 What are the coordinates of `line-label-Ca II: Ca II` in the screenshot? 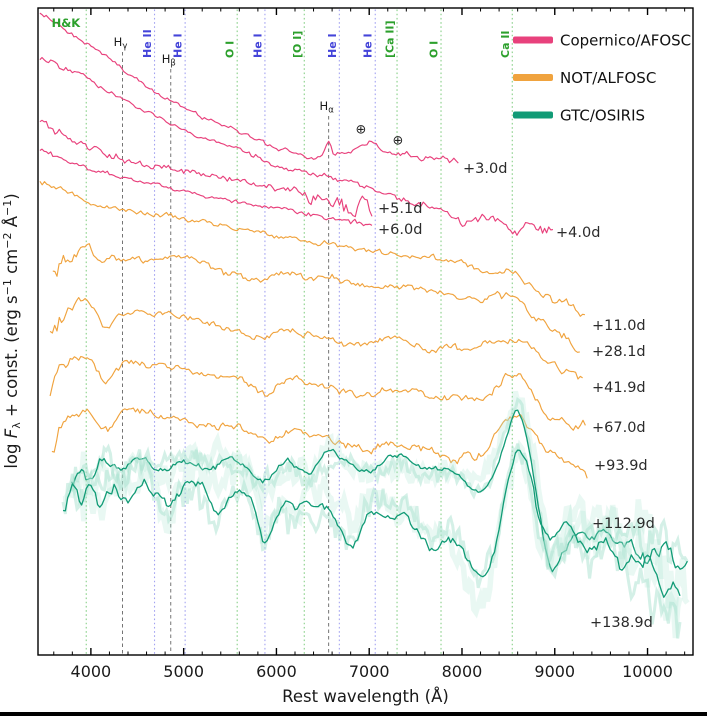 It's located at (505, 44).